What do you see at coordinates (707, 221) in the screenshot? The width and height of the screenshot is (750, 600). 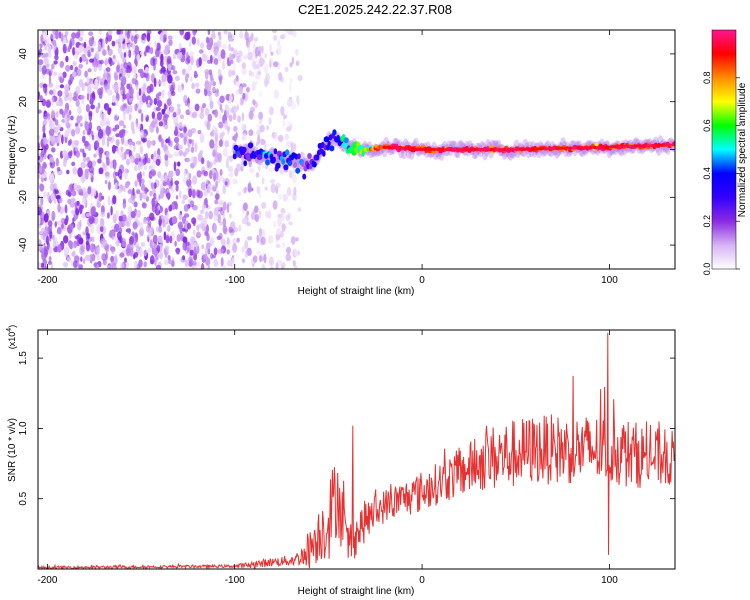 I see `colorbar-tick-label: 0.2` at bounding box center [707, 221].